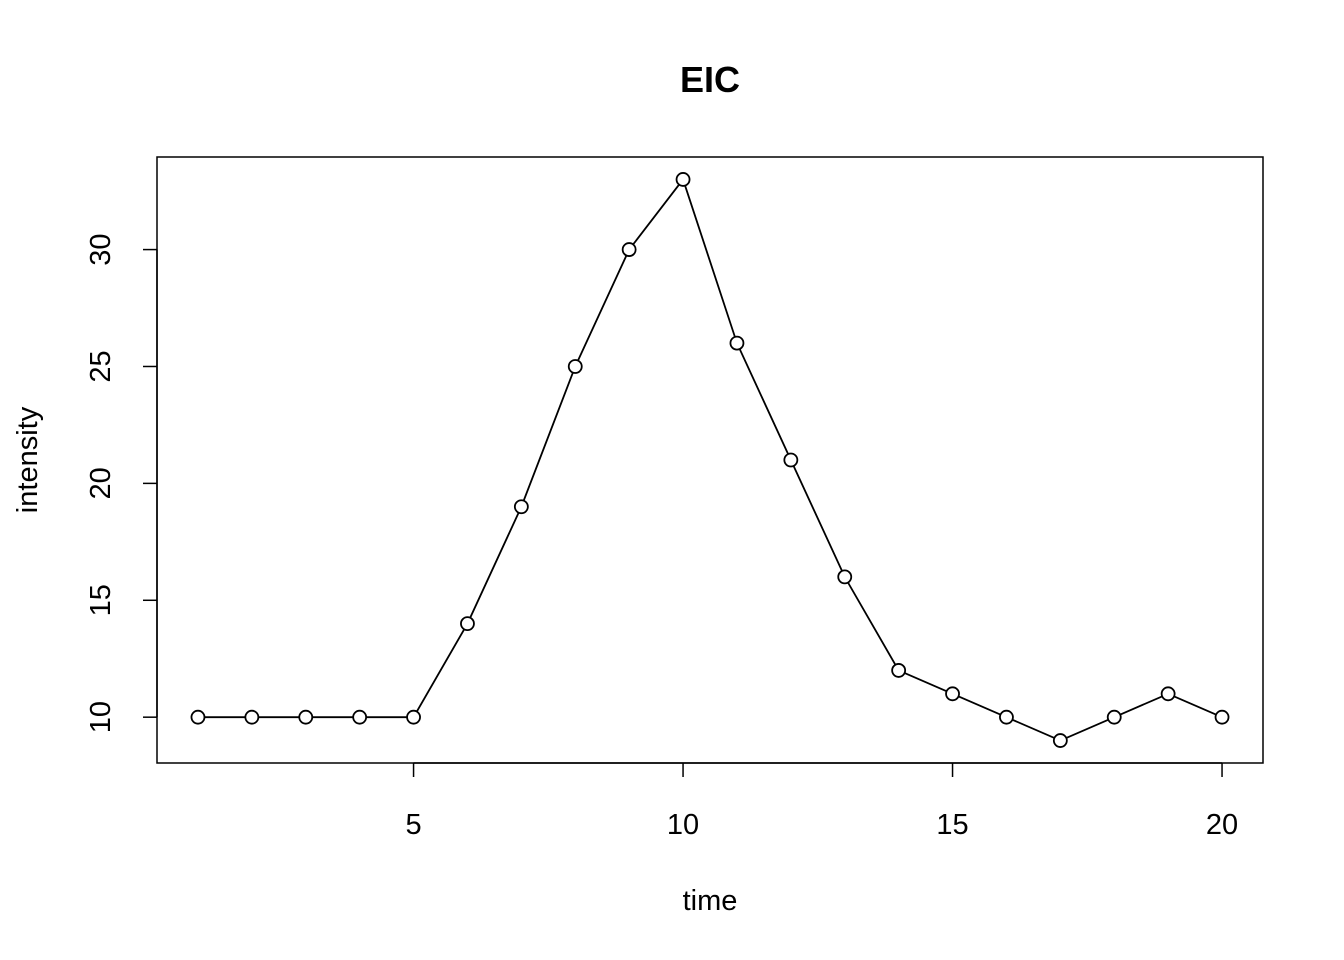 This screenshot has height=960, width=1344. Describe the element at coordinates (101, 717) in the screenshot. I see `y-tick-label: 10` at that location.